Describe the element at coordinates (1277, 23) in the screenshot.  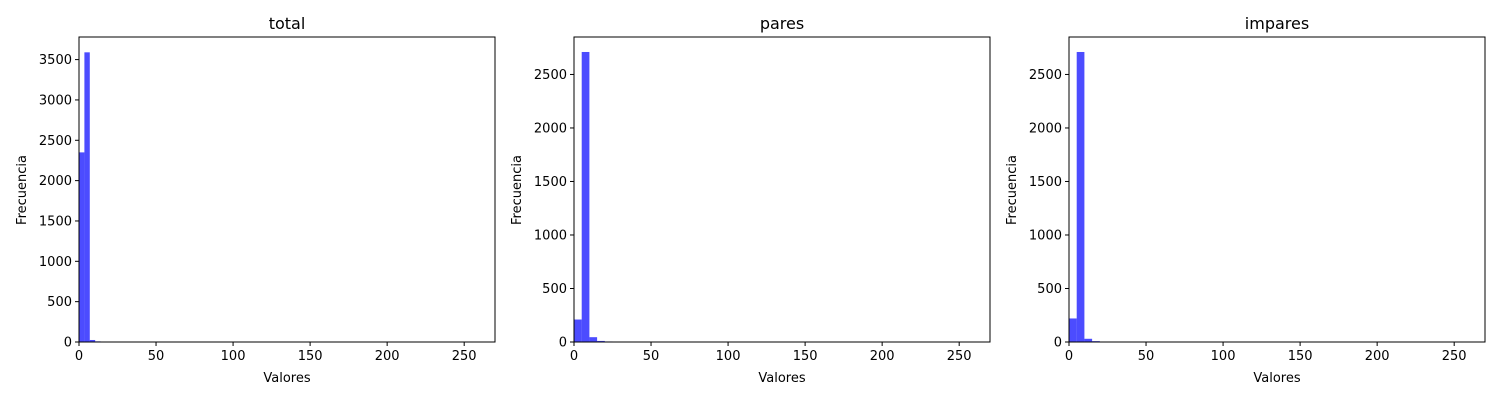
I see `panel-impares-title: impares` at that location.